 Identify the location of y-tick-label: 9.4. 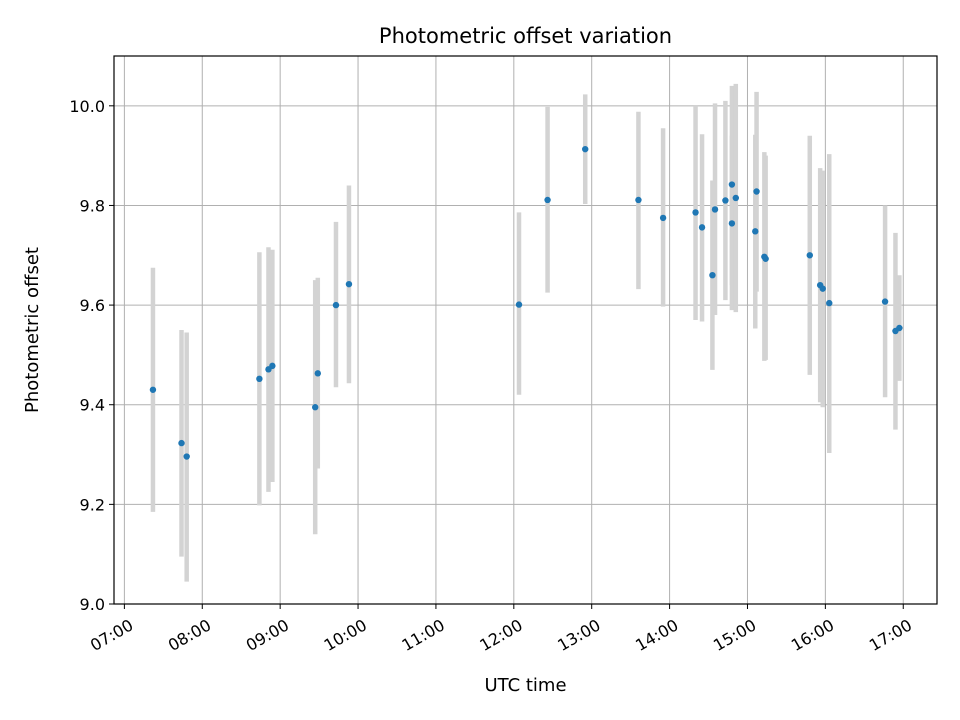
(92, 405).